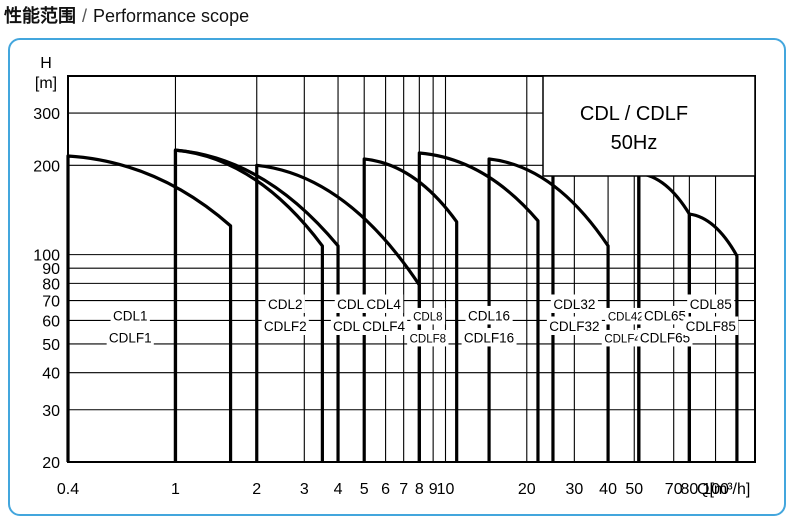  I want to click on x-tick-label: 9, so click(433, 489).